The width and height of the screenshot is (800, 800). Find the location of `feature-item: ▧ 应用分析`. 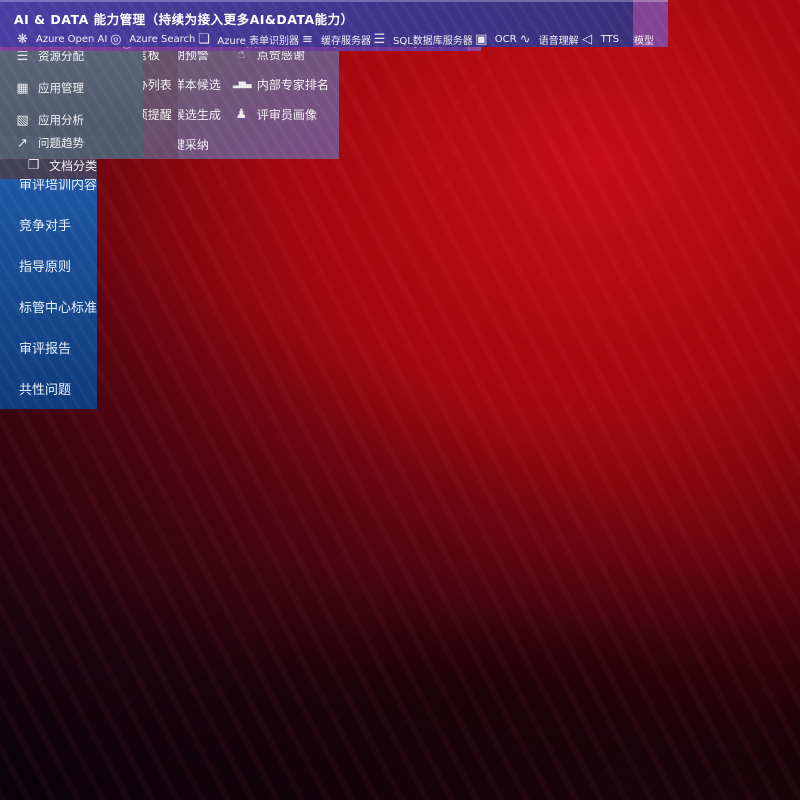

feature-item: ▧ 应用分析 is located at coordinates (73, 120).